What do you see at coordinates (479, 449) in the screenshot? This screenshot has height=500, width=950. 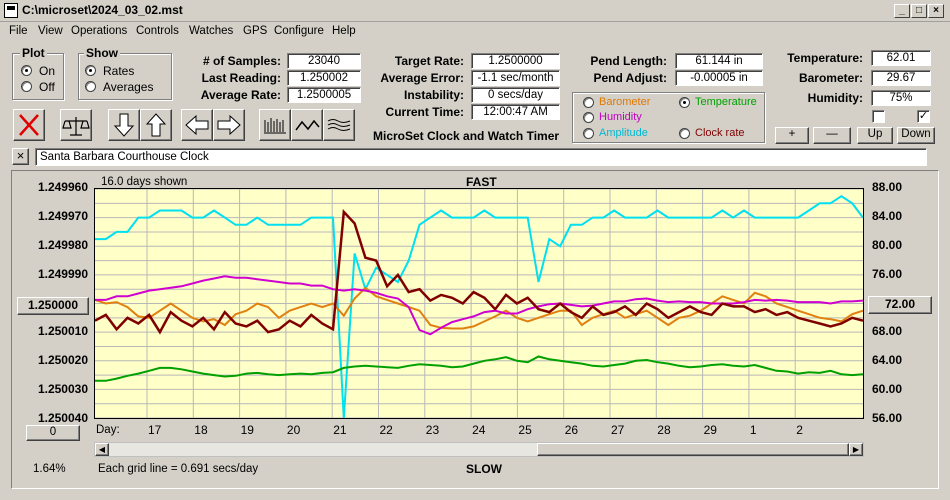 I see `horizontal-scrollbar: ◀ ▶` at bounding box center [479, 449].